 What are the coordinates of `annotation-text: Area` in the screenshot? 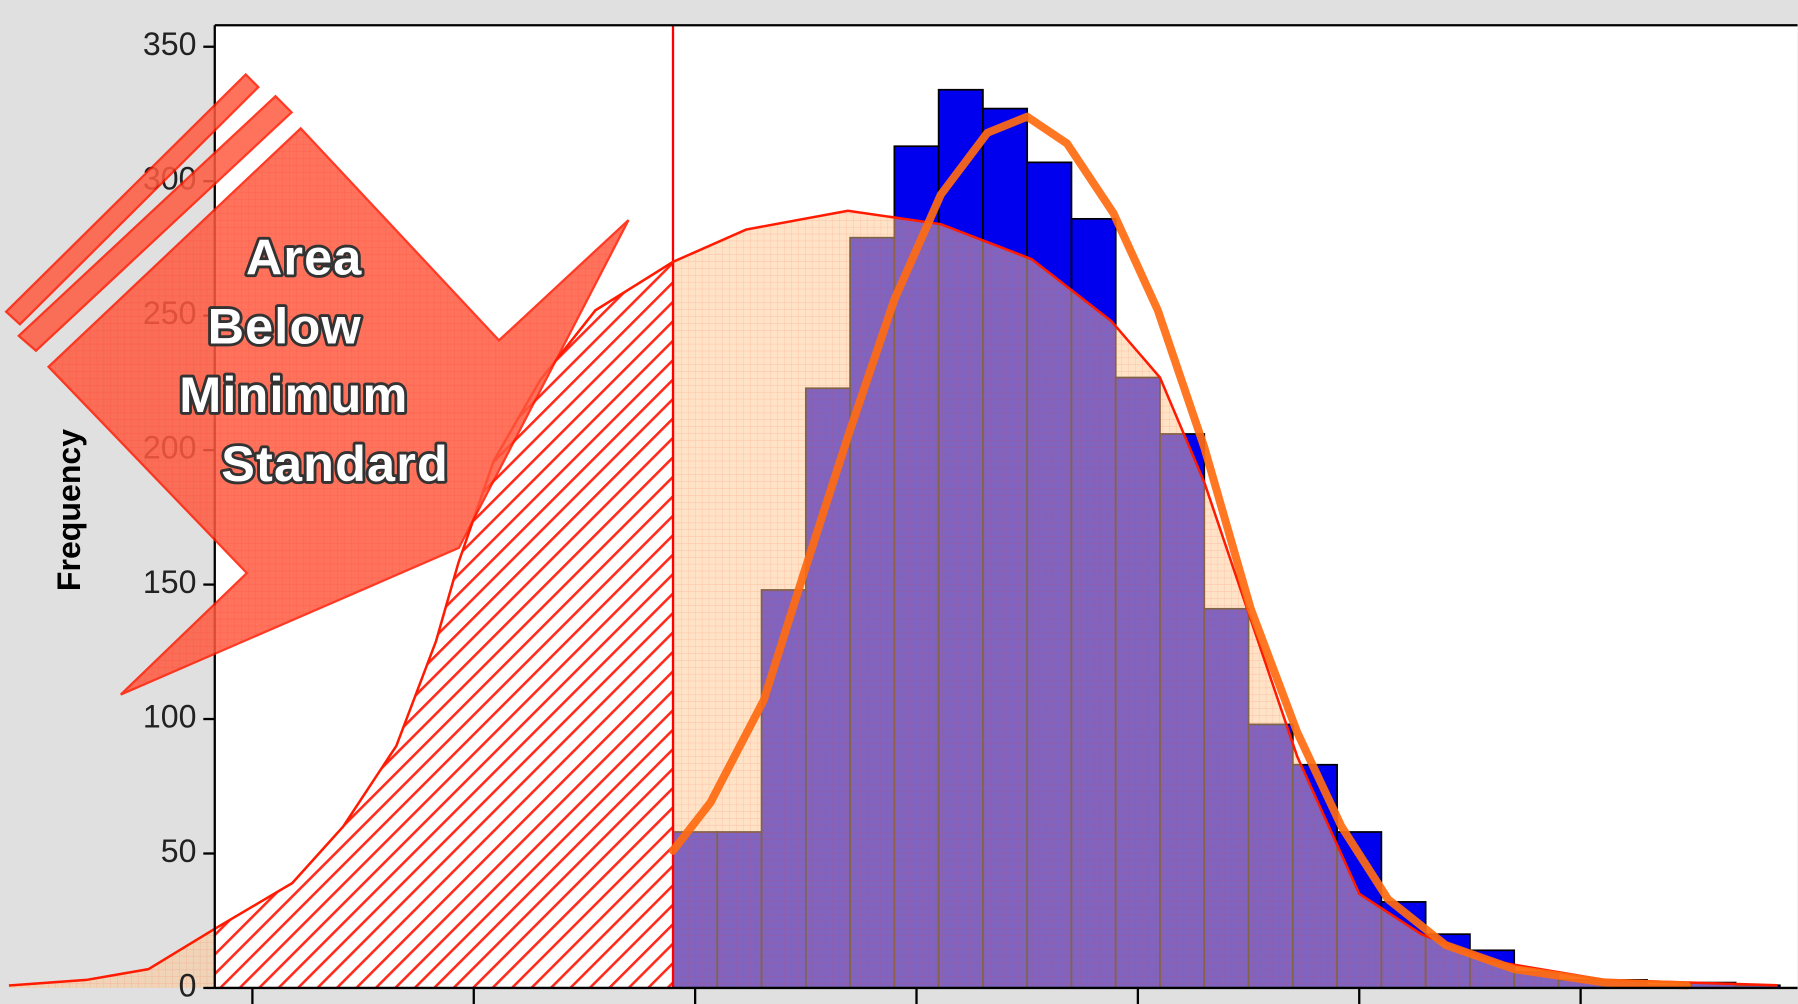 It's located at (304, 257).